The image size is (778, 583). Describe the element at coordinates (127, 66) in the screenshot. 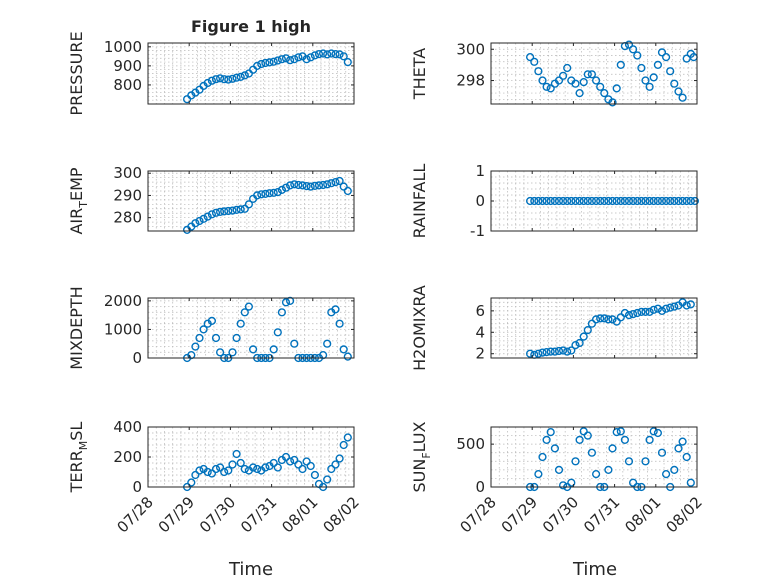

I see `y-tick-label: 900` at that location.